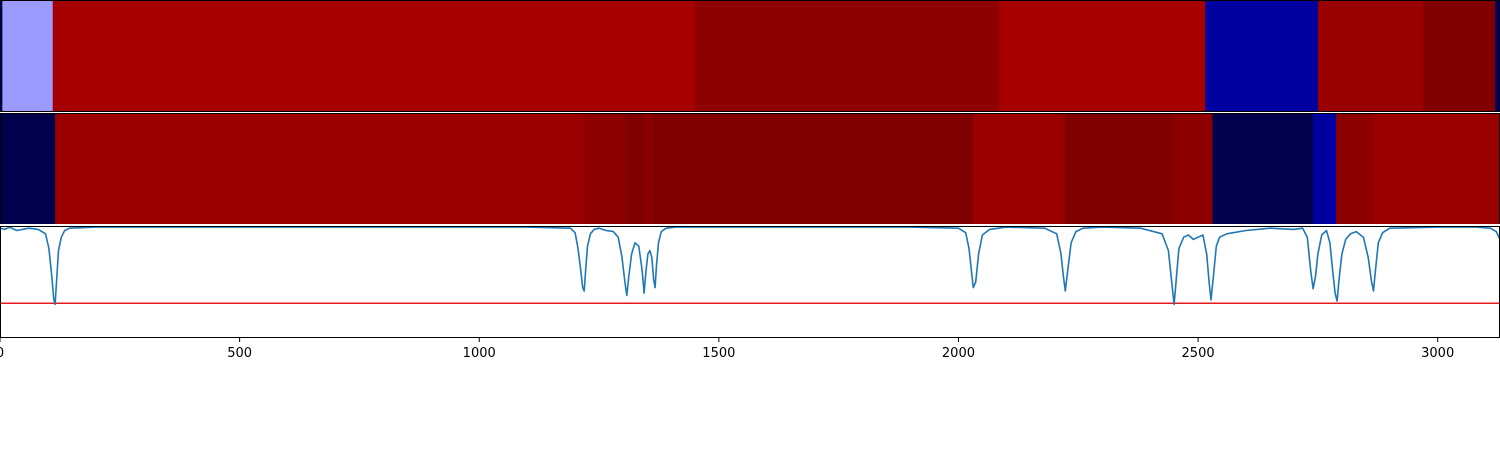 Image resolution: width=1500 pixels, height=454 pixels. I want to click on x-tick-label: 1000, so click(479, 353).